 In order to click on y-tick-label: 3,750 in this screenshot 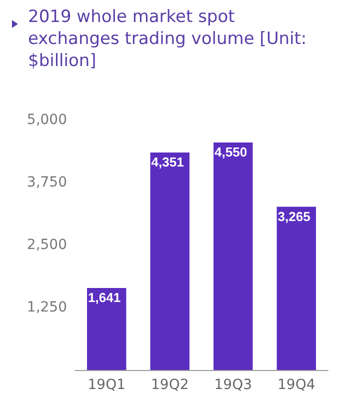, I will do `click(46, 182)`.